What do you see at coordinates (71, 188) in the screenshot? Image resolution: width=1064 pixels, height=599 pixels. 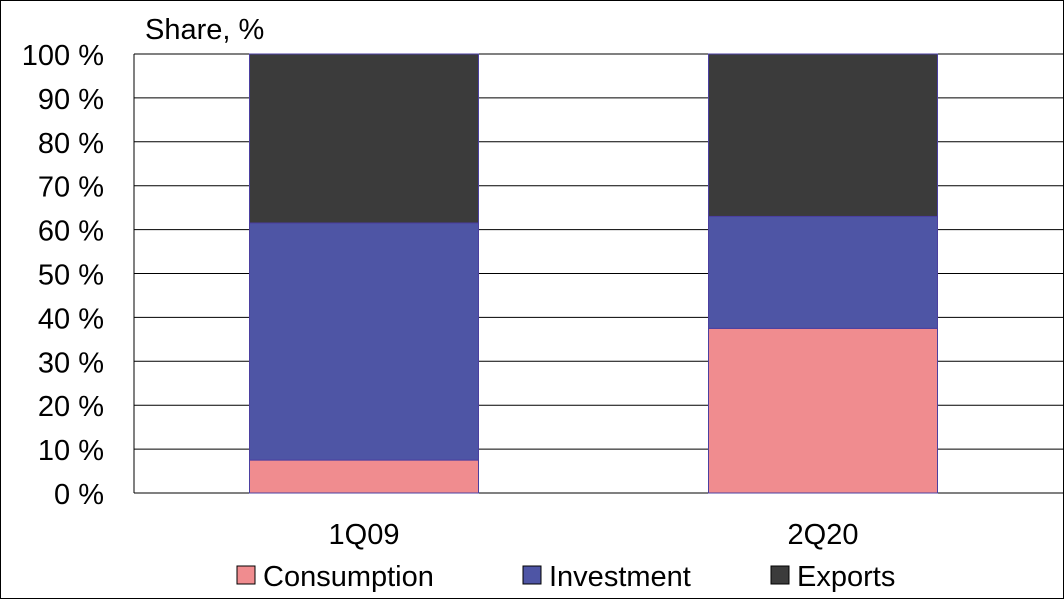 I see `y-tick-label: 70 %` at bounding box center [71, 188].